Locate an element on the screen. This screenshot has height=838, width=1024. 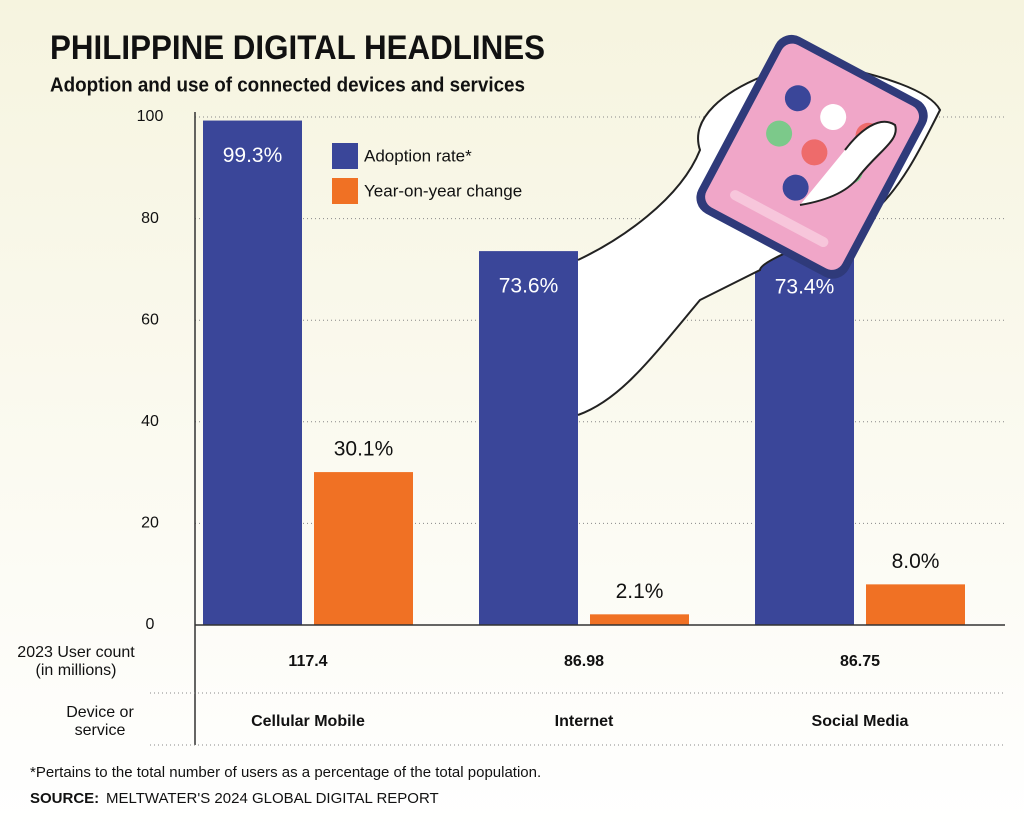
value-label: 73.4% is located at coordinates (805, 287).